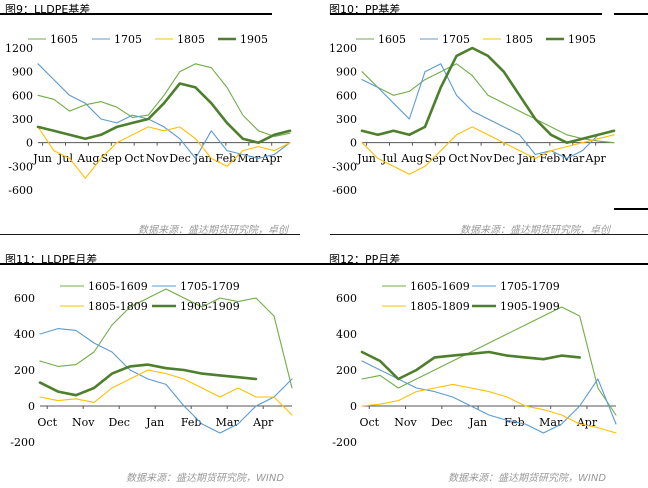  What do you see at coordinates (51, 259) in the screenshot?
I see `chart-title: 图11：LLDPE月差` at bounding box center [51, 259].